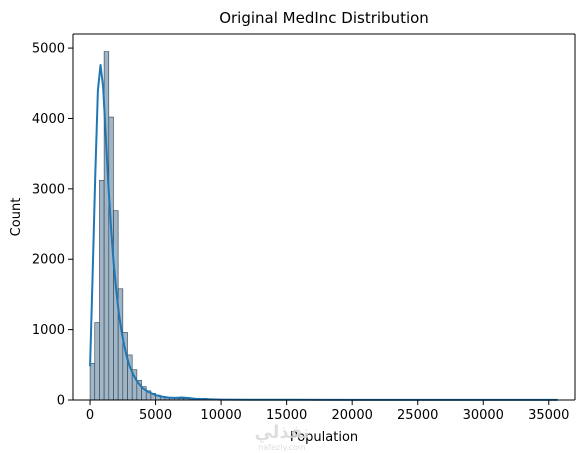  I want to click on watermark-logo-text: نفذلي, so click(281, 432).